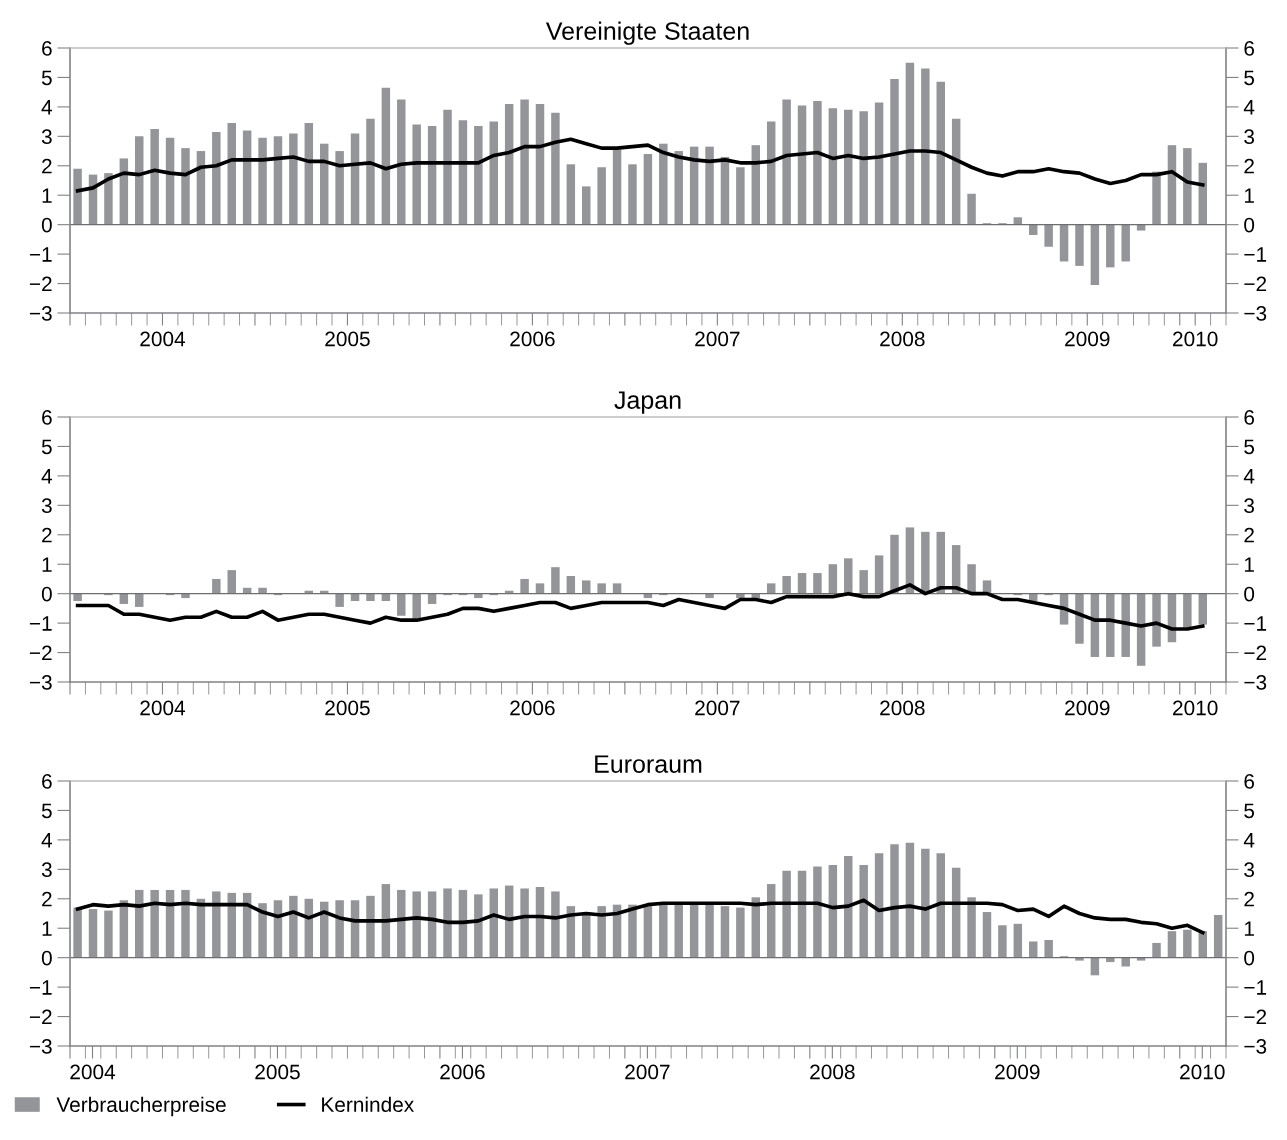  Describe the element at coordinates (1249, 840) in the screenshot. I see `y2-tick-label: 4` at that location.